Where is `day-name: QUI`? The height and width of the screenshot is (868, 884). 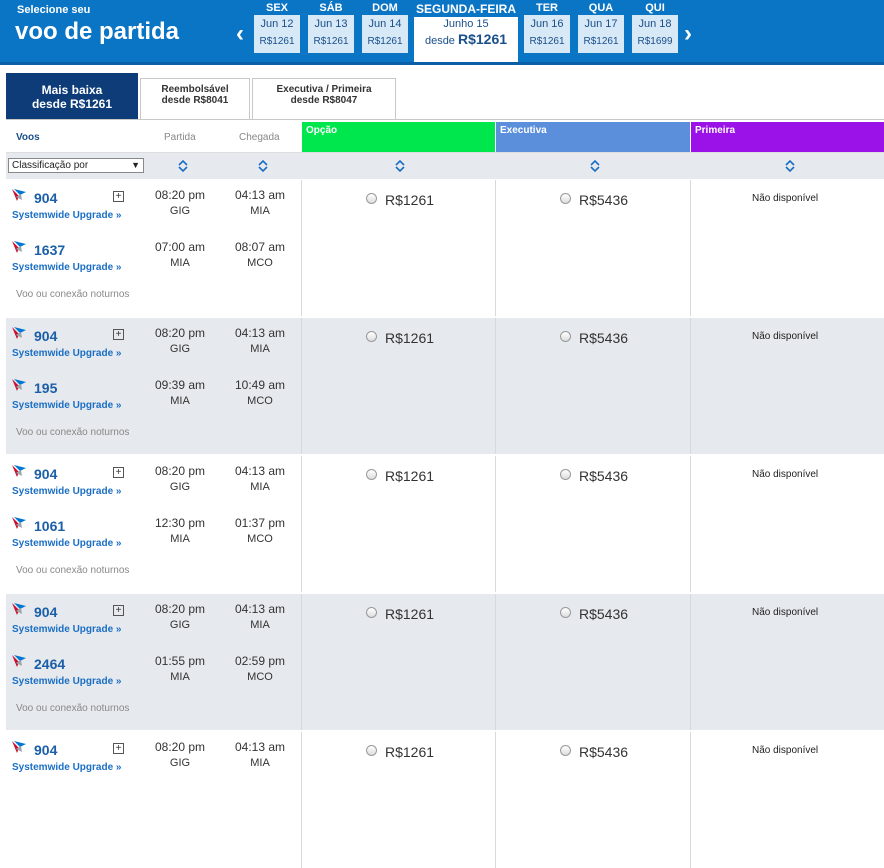 day-name: QUI is located at coordinates (655, 8).